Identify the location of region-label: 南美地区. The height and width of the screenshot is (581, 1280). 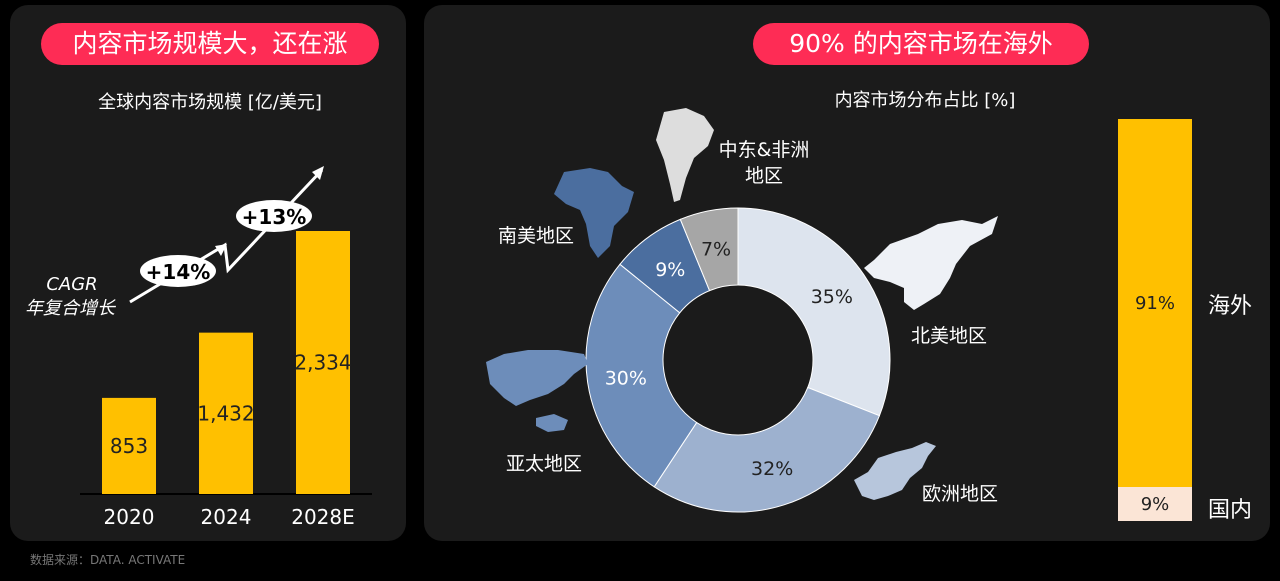
(536, 236).